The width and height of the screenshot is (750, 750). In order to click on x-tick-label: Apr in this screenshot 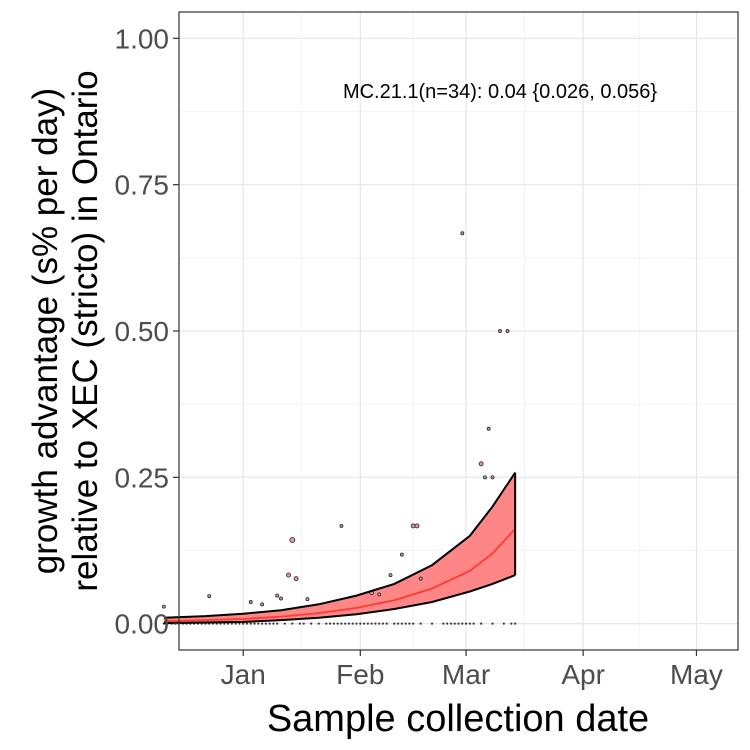, I will do `click(583, 674)`.